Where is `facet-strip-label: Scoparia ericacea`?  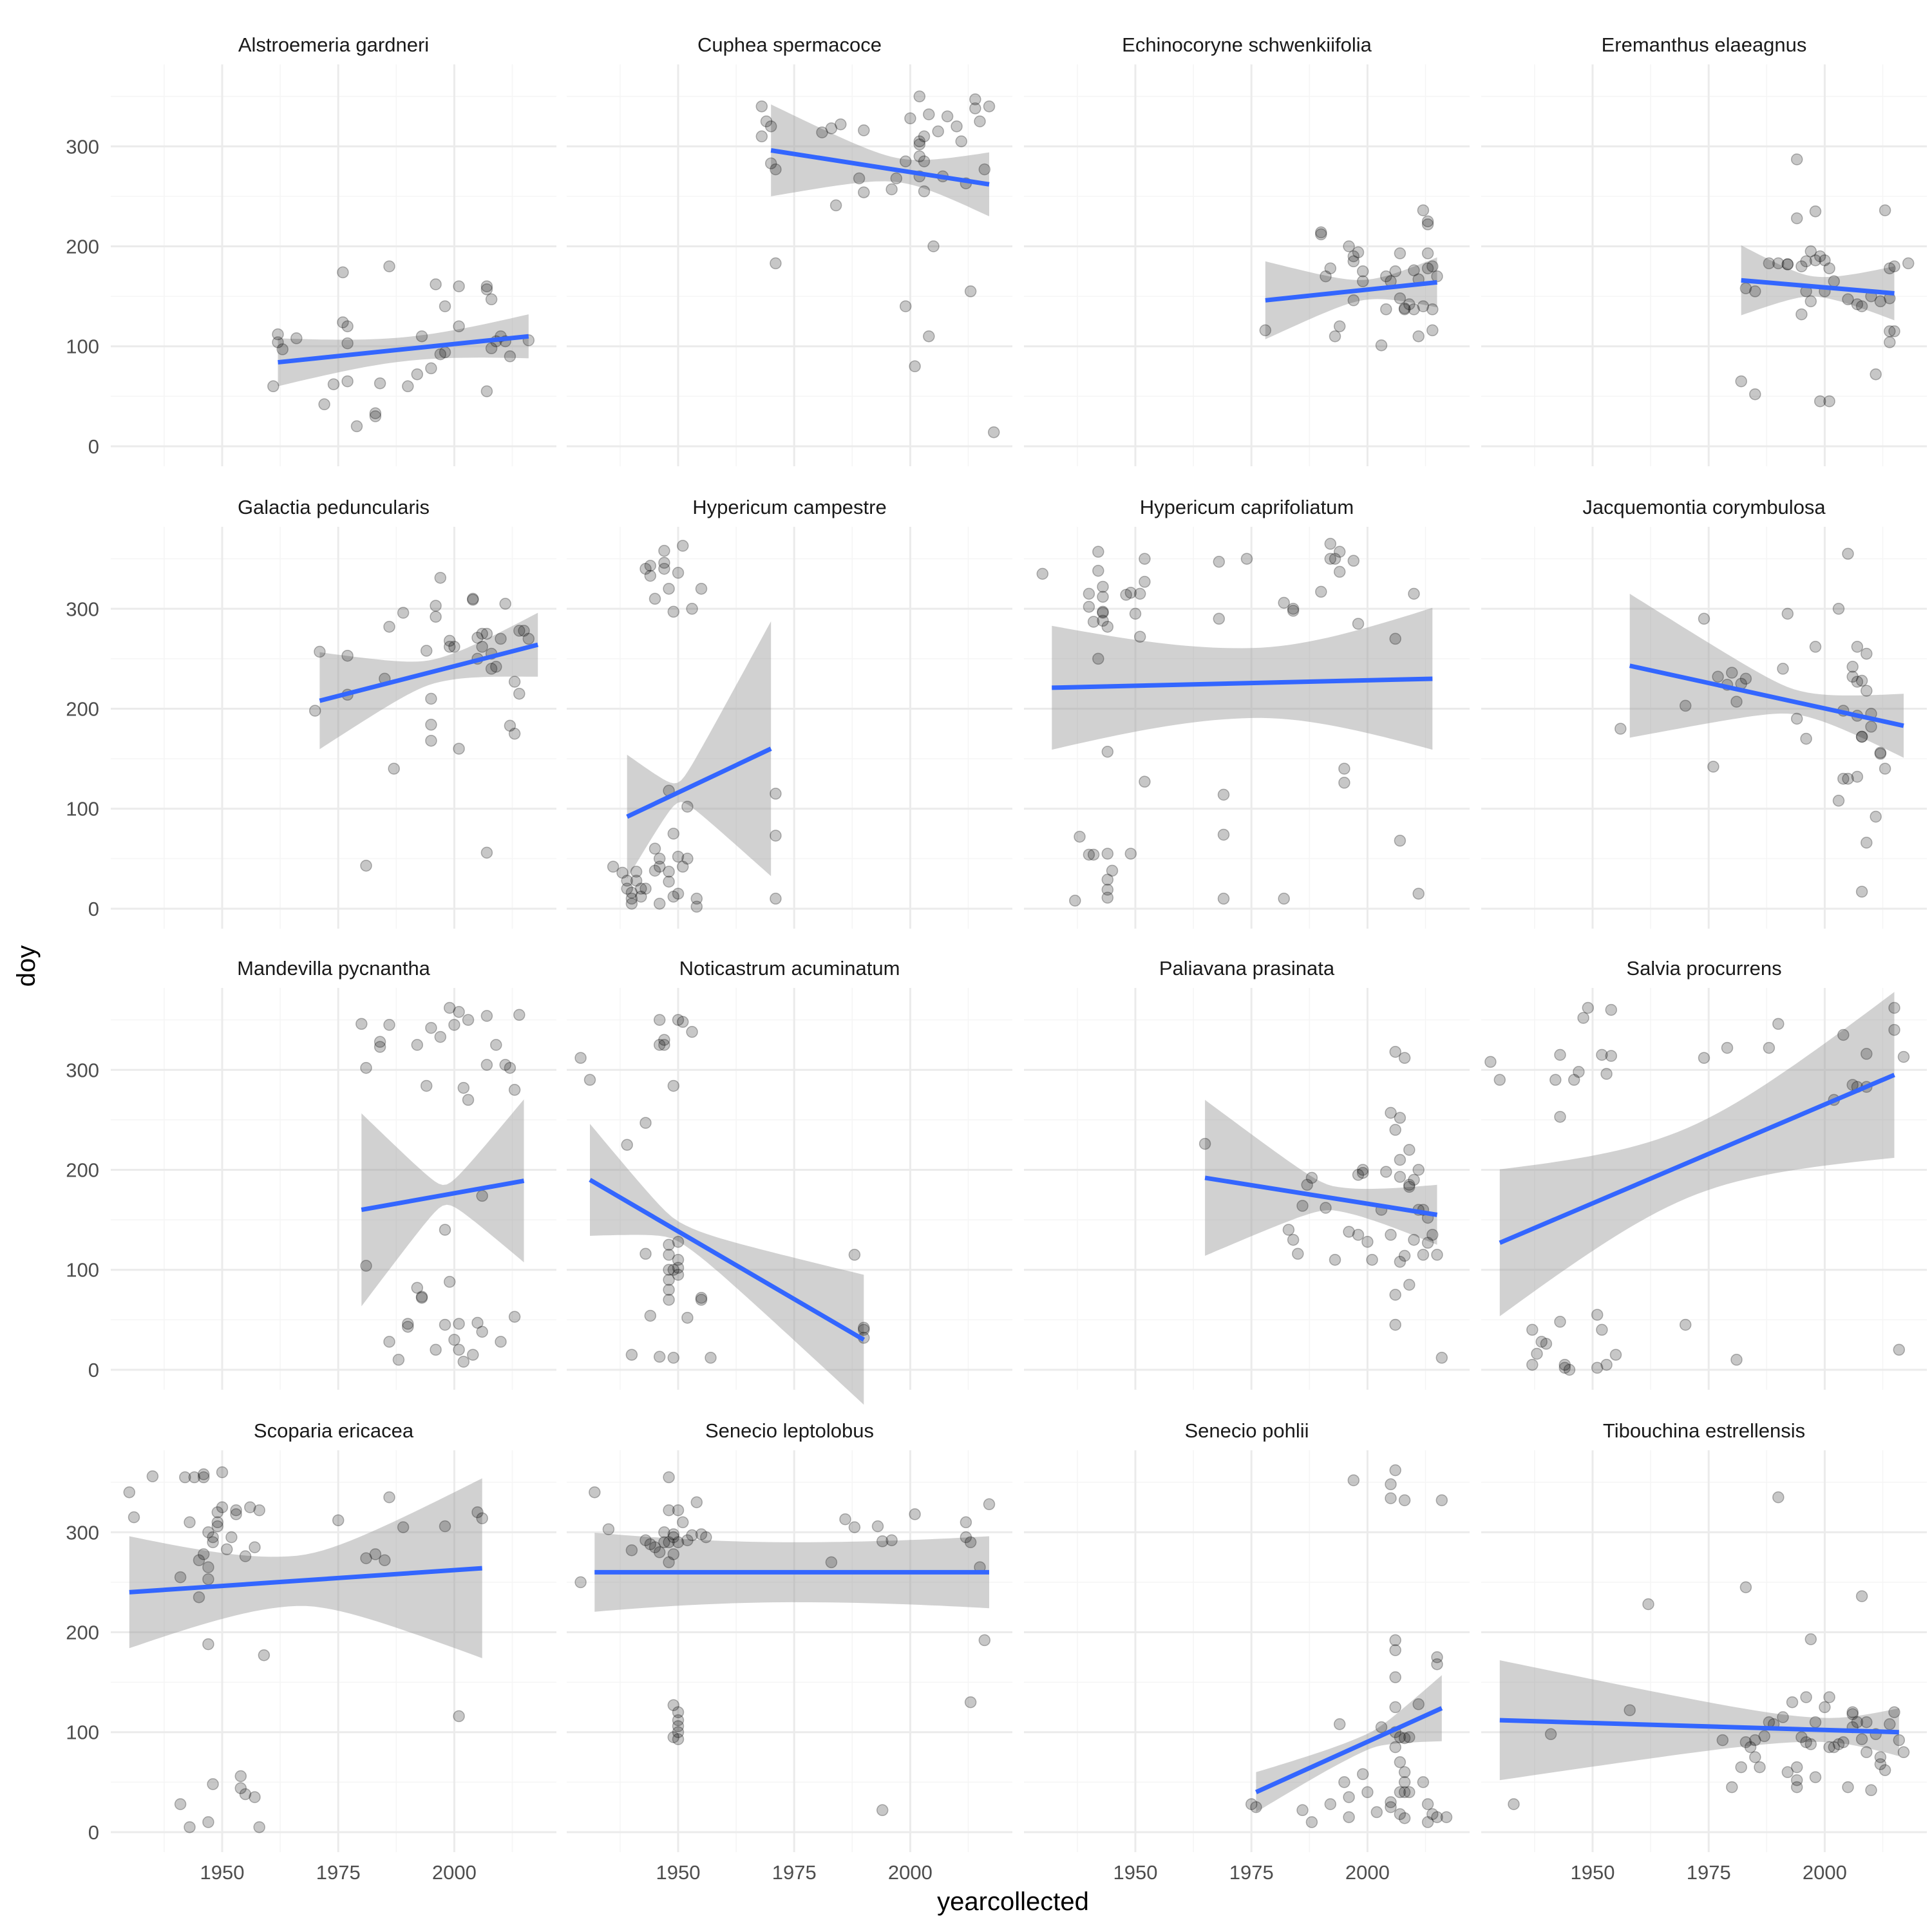
facet-strip-label: Scoparia ericacea is located at coordinates (334, 1430).